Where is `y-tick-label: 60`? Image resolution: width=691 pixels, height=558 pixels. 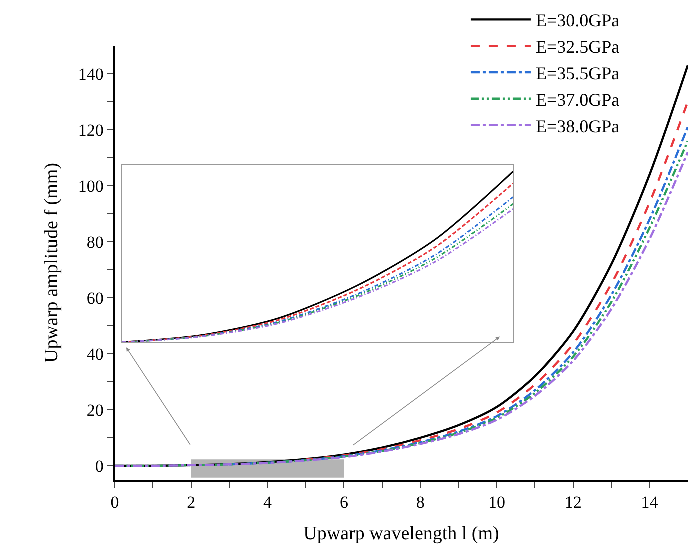 y-tick-label: 60 is located at coordinates (95, 298).